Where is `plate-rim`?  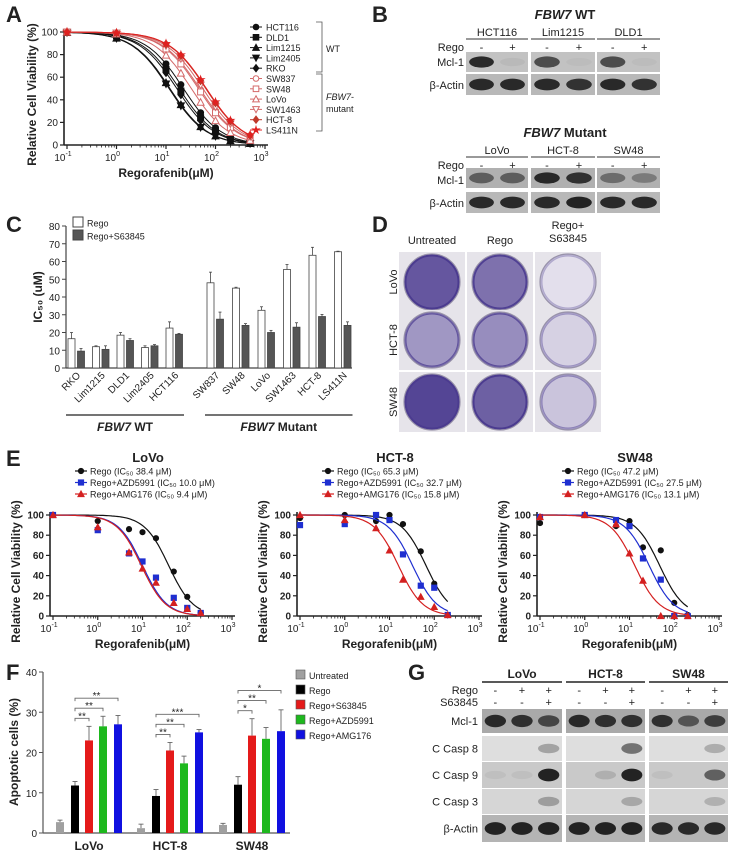
plate-rim is located at coordinates (432, 282).